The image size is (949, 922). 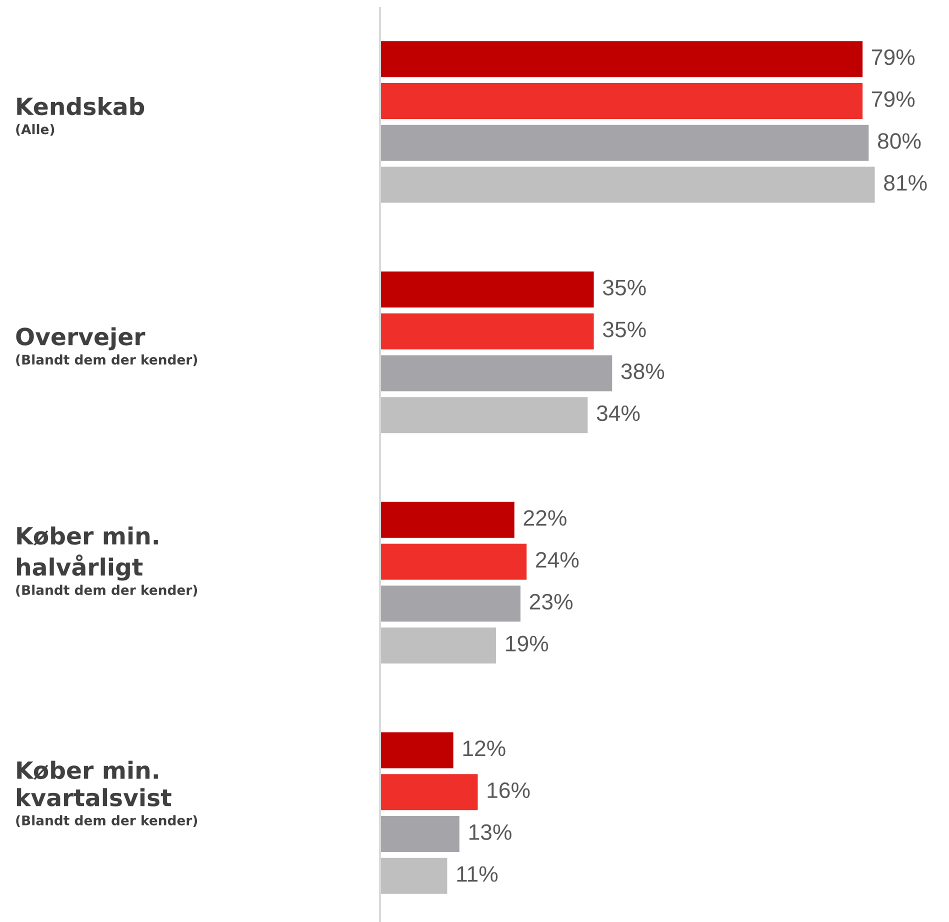 What do you see at coordinates (545, 518) in the screenshot?
I see `data-label: 22%` at bounding box center [545, 518].